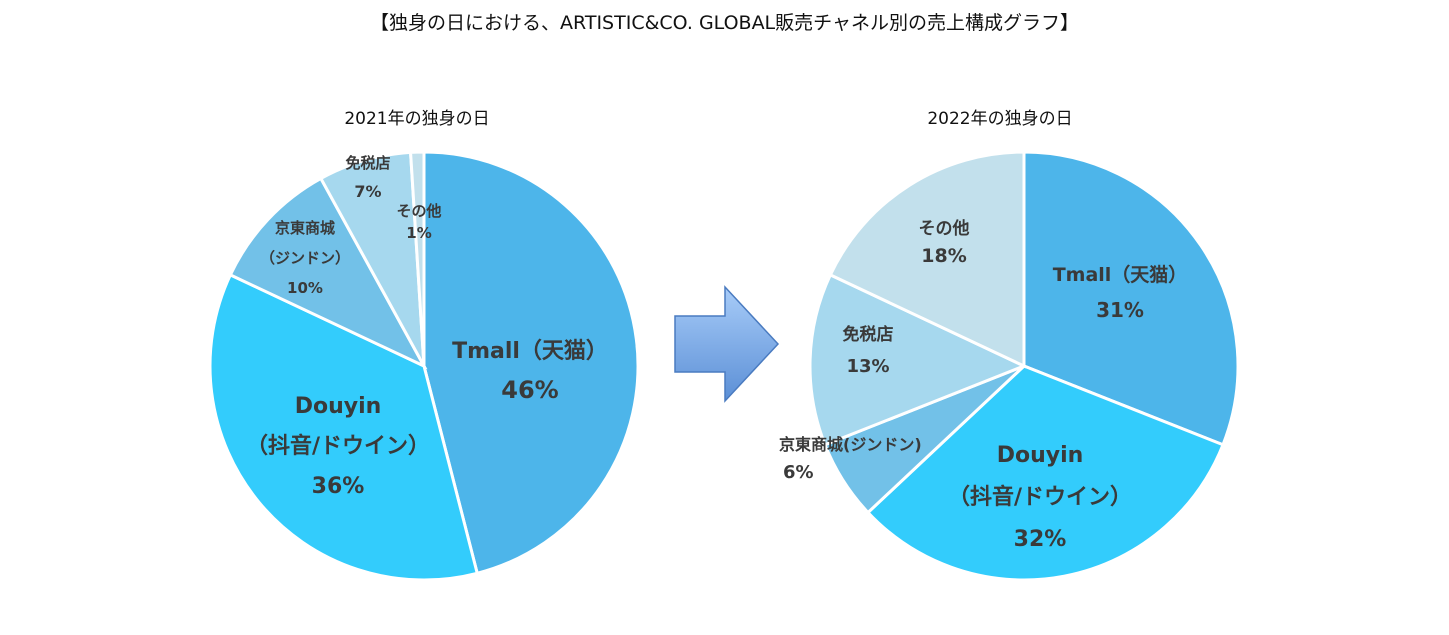  I want to click on slice-2021-tmall, so click(531, 363).